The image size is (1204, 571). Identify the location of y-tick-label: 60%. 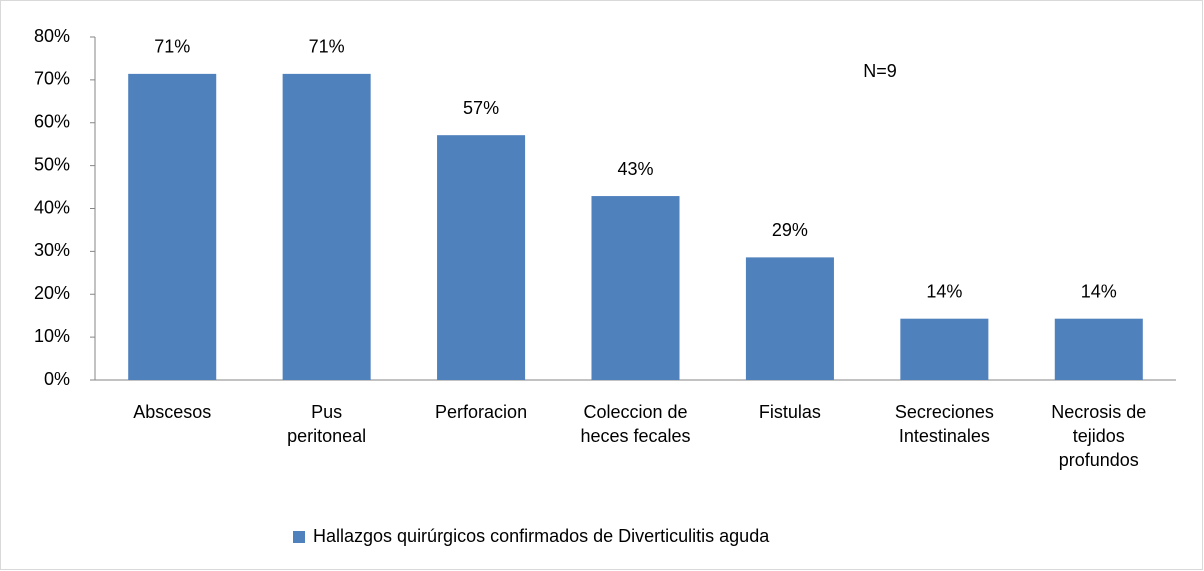
(52, 122).